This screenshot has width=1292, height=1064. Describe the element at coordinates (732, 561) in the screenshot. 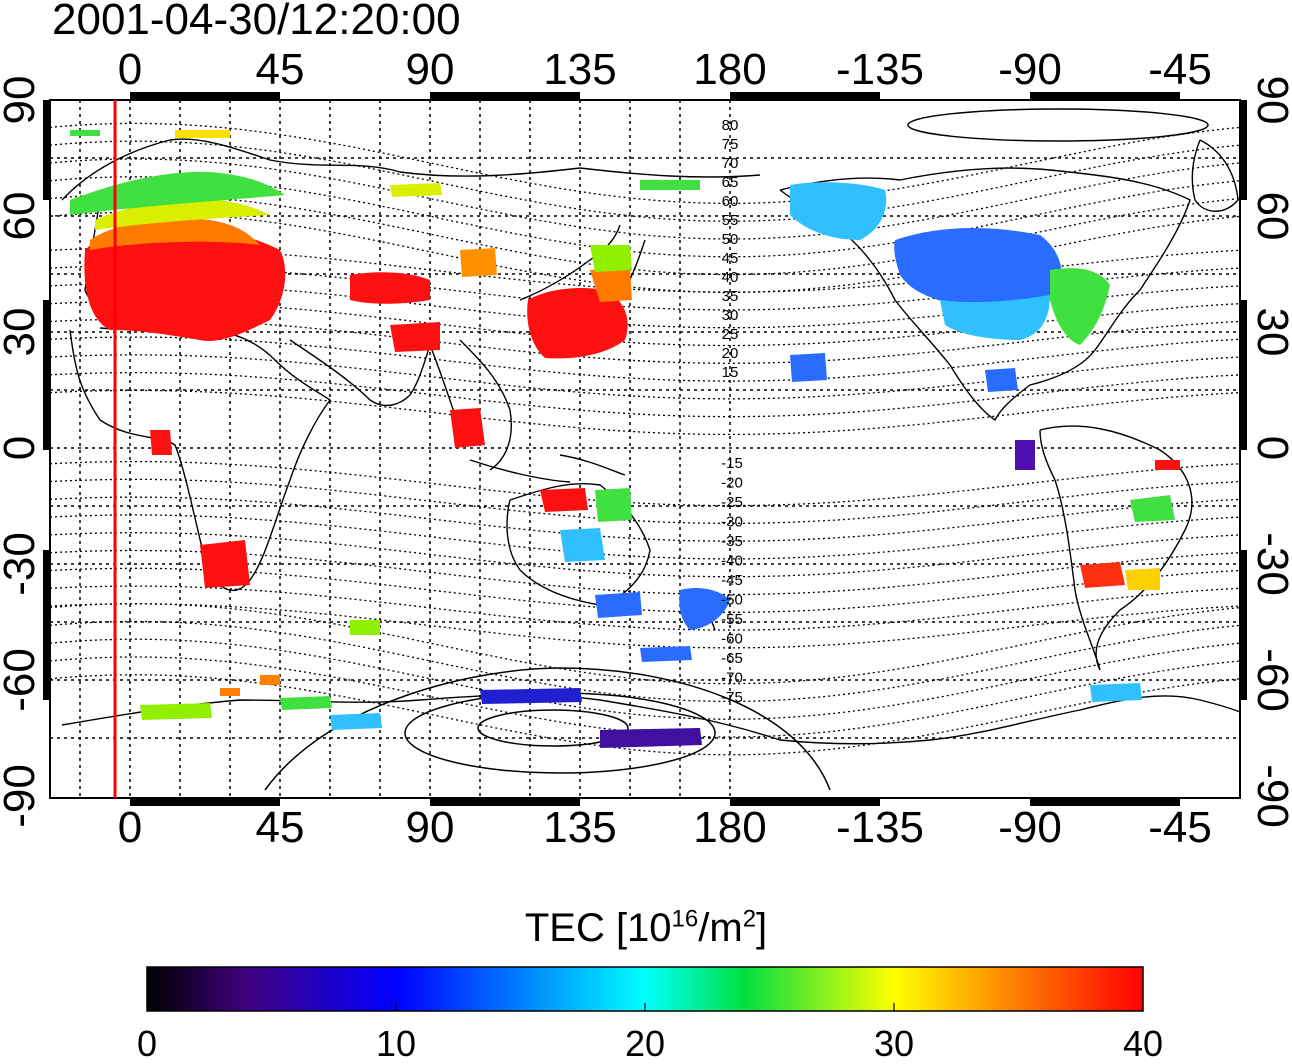

I see `contour-label: -40` at that location.